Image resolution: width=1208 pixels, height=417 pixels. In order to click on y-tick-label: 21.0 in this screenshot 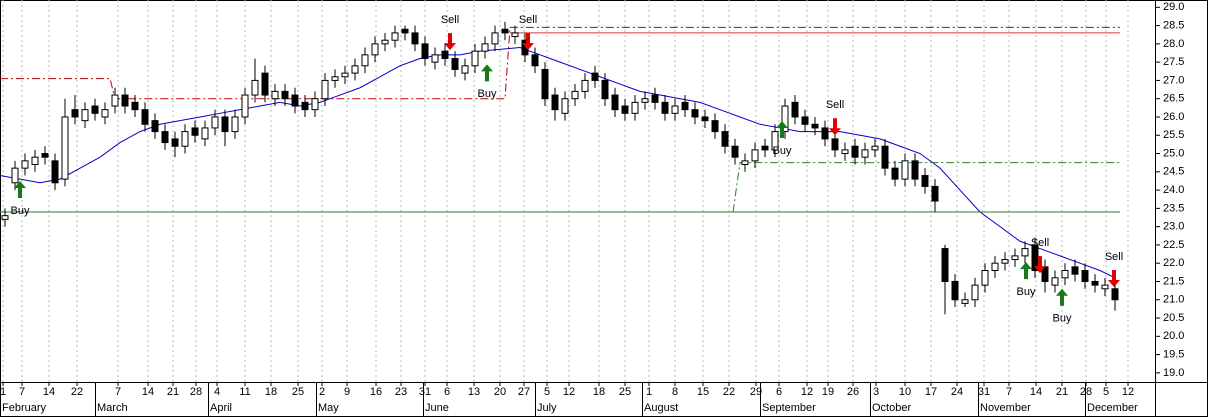, I will do `click(1173, 300)`.